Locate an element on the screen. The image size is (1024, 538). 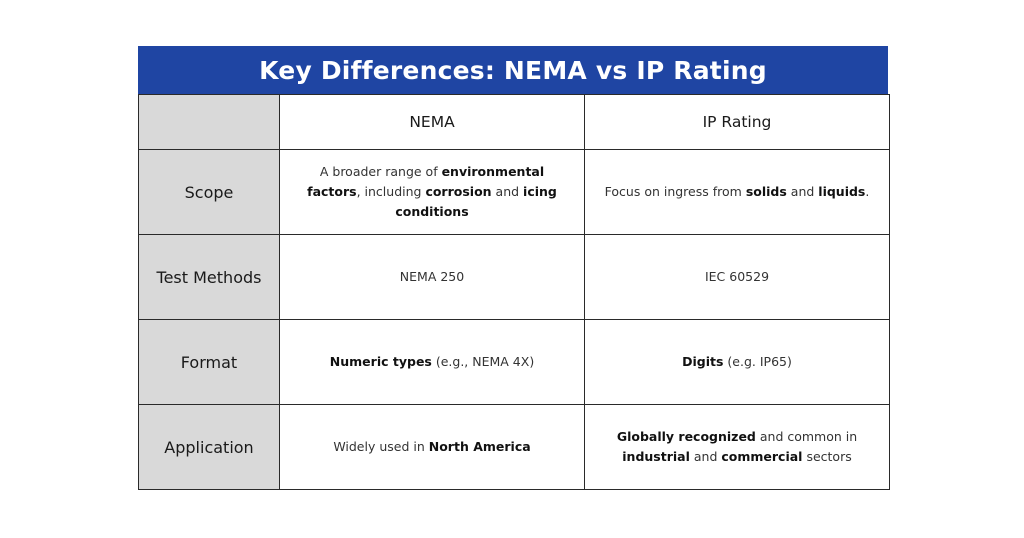
row-label: Format is located at coordinates (209, 362).